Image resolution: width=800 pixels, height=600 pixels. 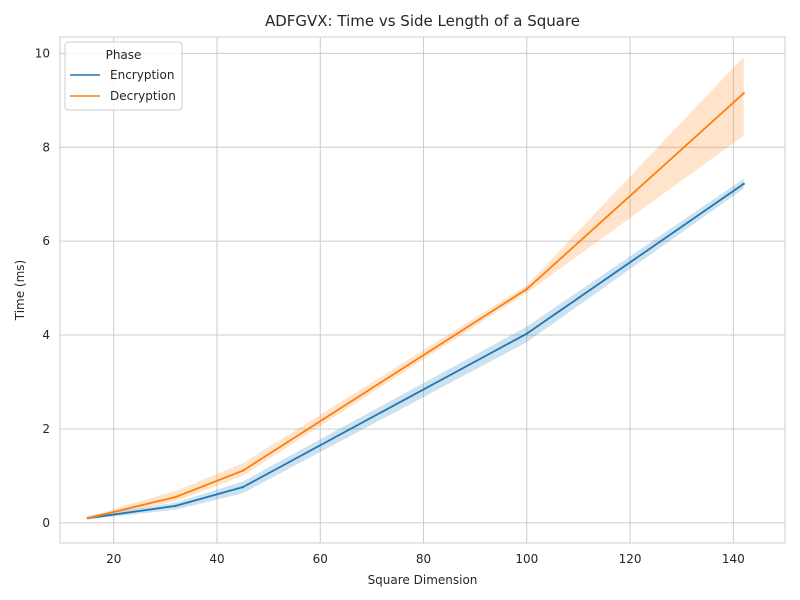 What do you see at coordinates (630, 559) in the screenshot?
I see `x-tick-label: 120` at bounding box center [630, 559].